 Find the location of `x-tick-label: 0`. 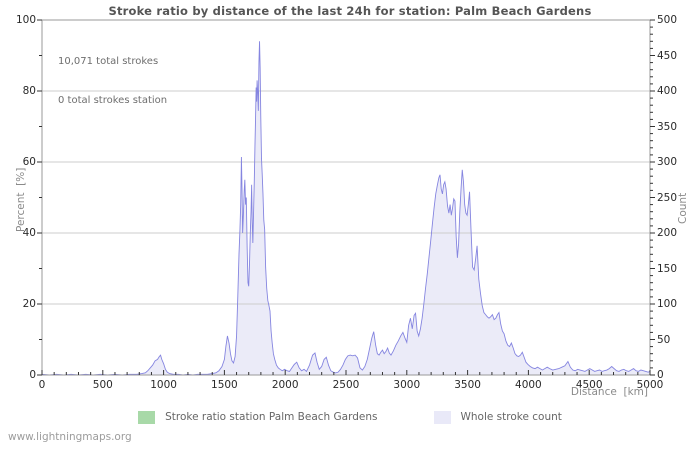

x-tick-label: 0 is located at coordinates (42, 385).